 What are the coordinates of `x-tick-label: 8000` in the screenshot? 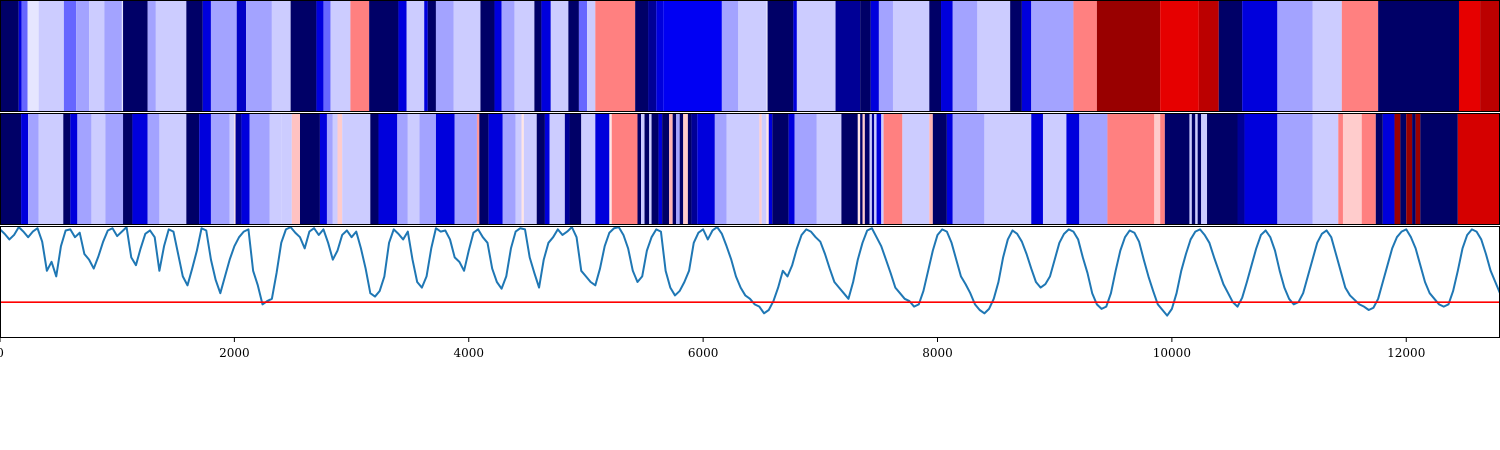 It's located at (937, 353).